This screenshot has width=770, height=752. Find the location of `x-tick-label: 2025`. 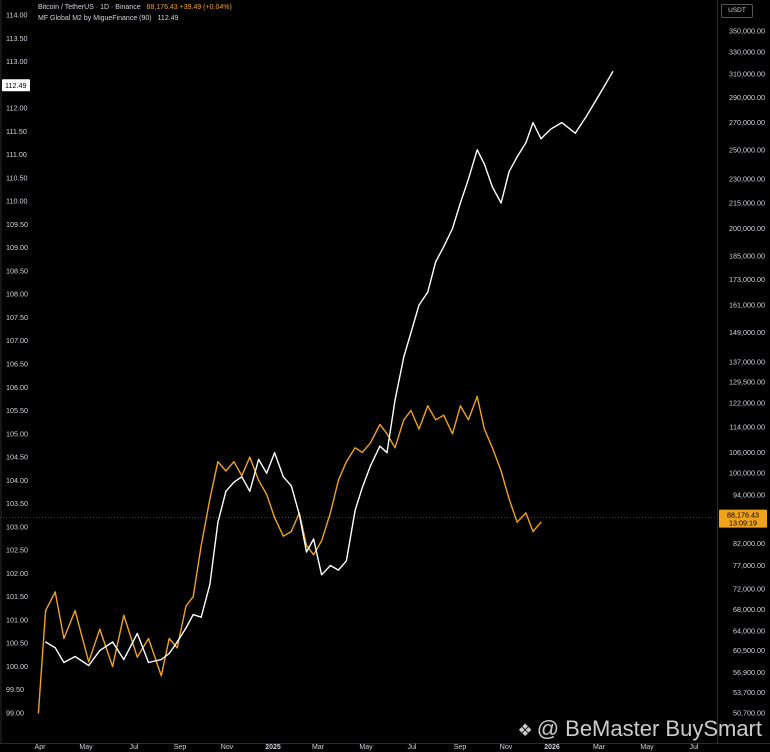

x-tick-label: 2025 is located at coordinates (273, 747).